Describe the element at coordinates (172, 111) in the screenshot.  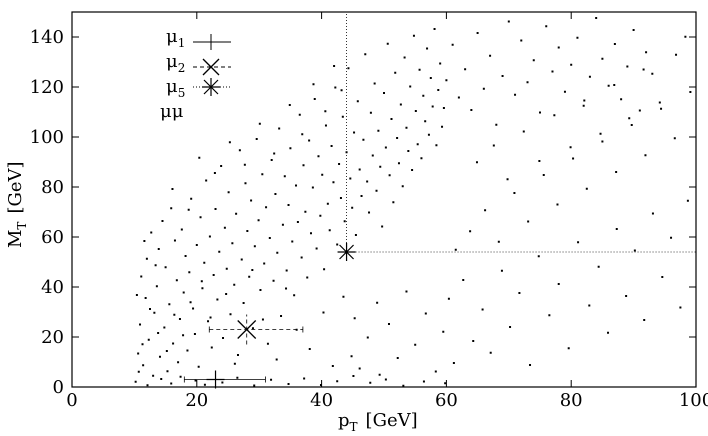
I see `legend-item-mumu: μμ` at that location.